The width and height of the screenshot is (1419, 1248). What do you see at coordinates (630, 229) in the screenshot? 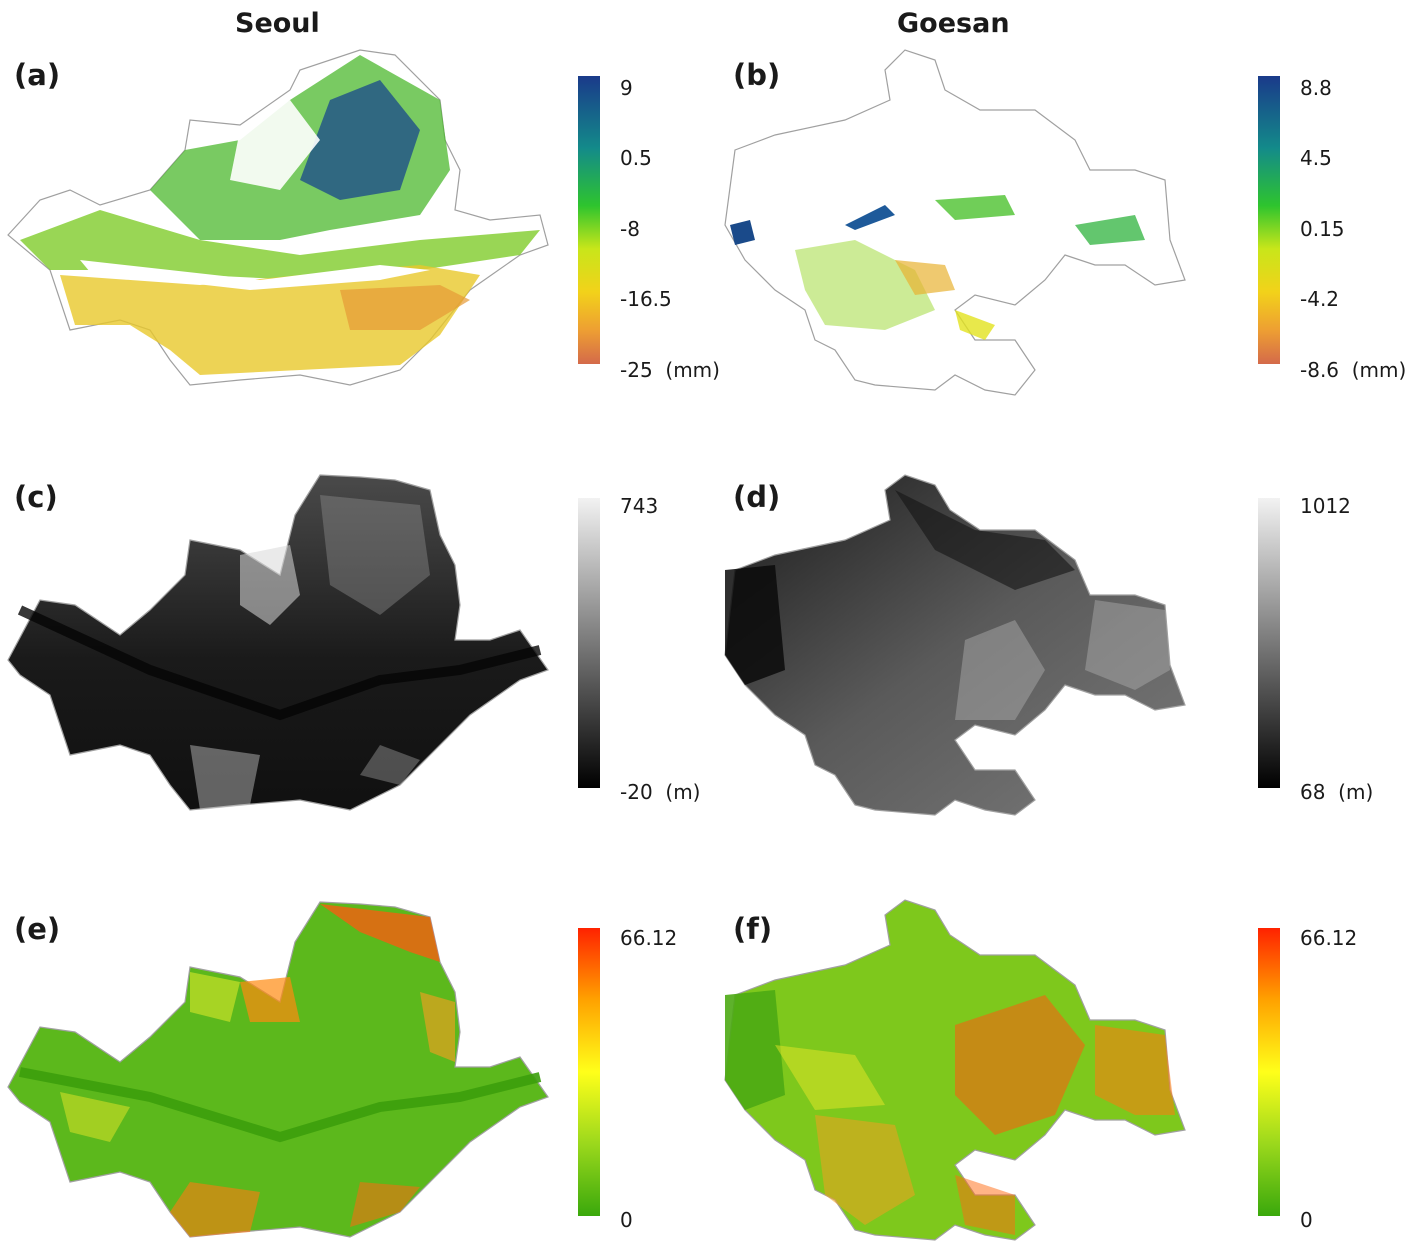
I see `colorbar-a-tick-3: -8` at bounding box center [630, 229].